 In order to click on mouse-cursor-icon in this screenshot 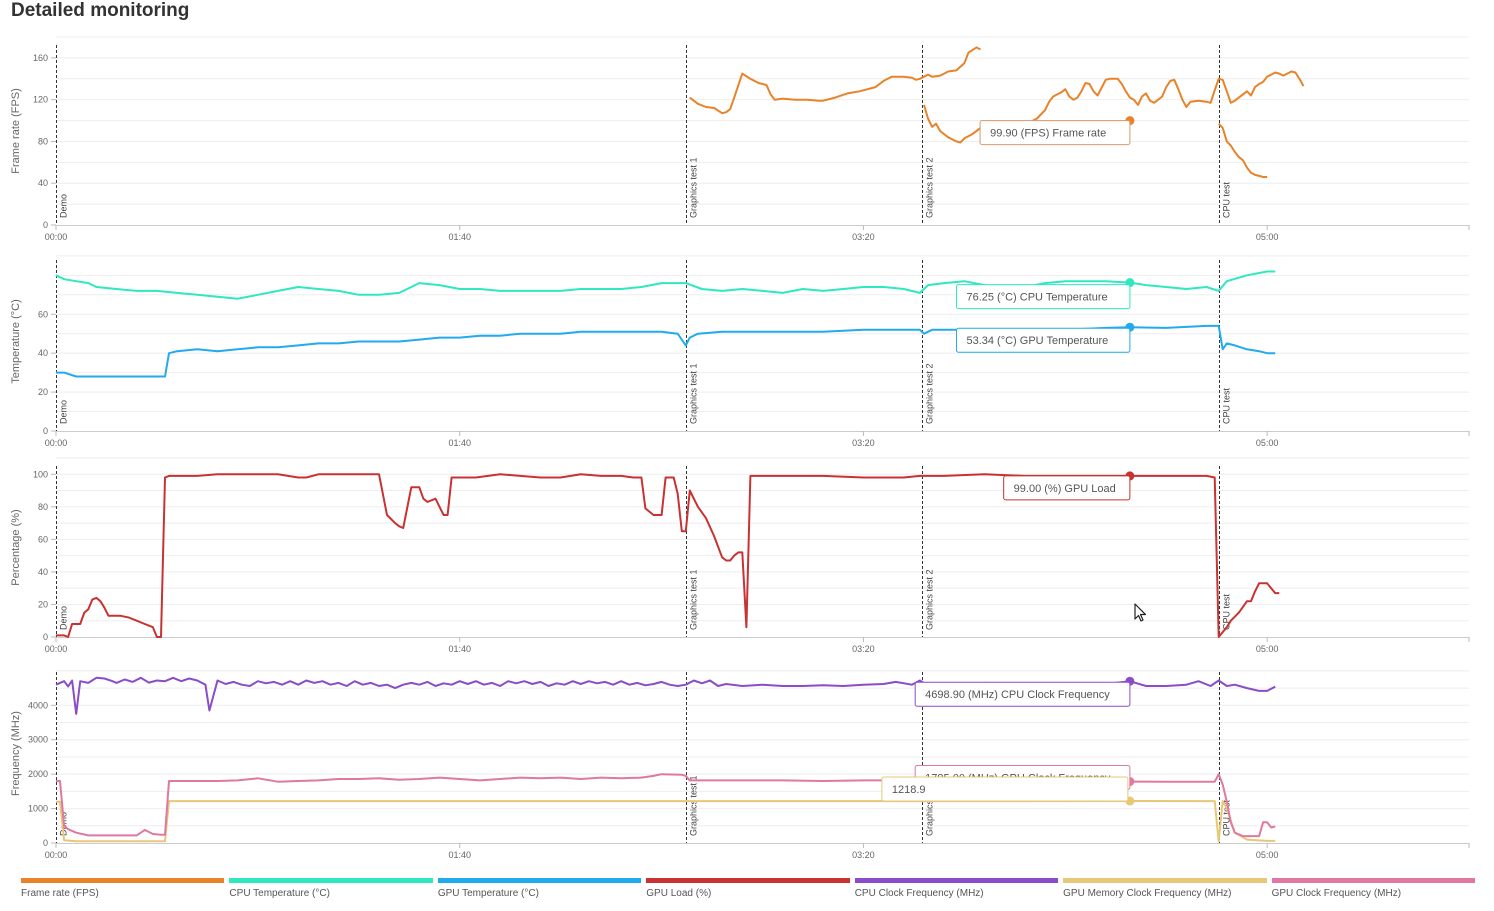, I will do `click(1140, 612)`.